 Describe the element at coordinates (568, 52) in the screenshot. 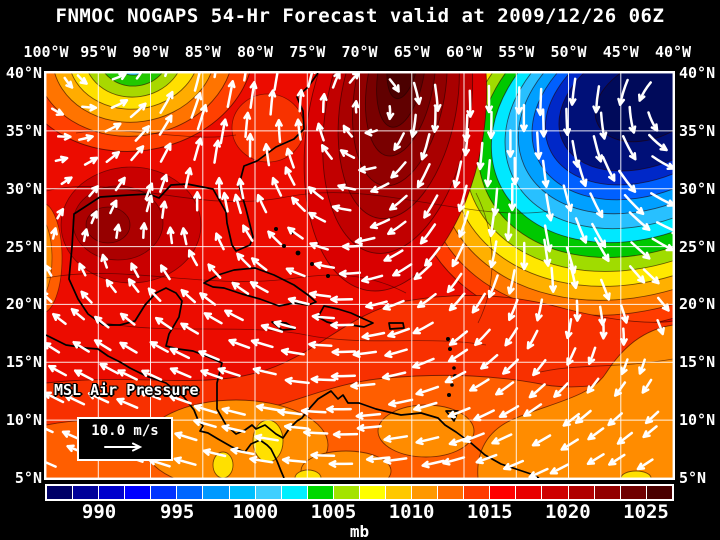

I see `lon-label: 50°W` at that location.